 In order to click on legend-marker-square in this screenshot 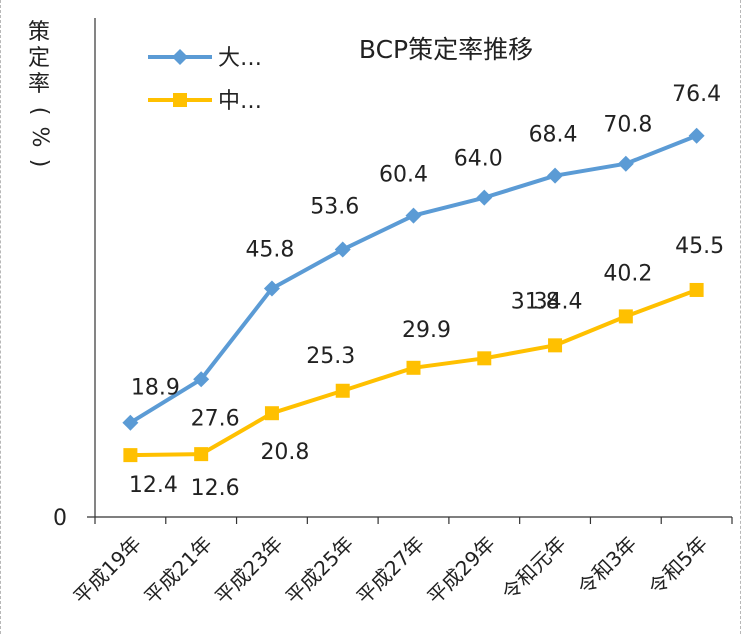, I will do `click(180, 100)`.